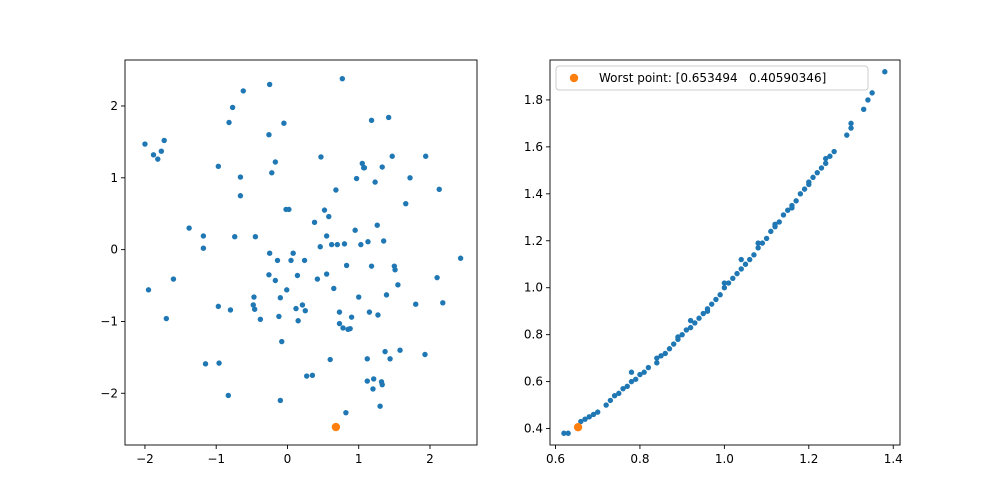  What do you see at coordinates (893, 459) in the screenshot?
I see `x-tick-label: 1.4` at bounding box center [893, 459].